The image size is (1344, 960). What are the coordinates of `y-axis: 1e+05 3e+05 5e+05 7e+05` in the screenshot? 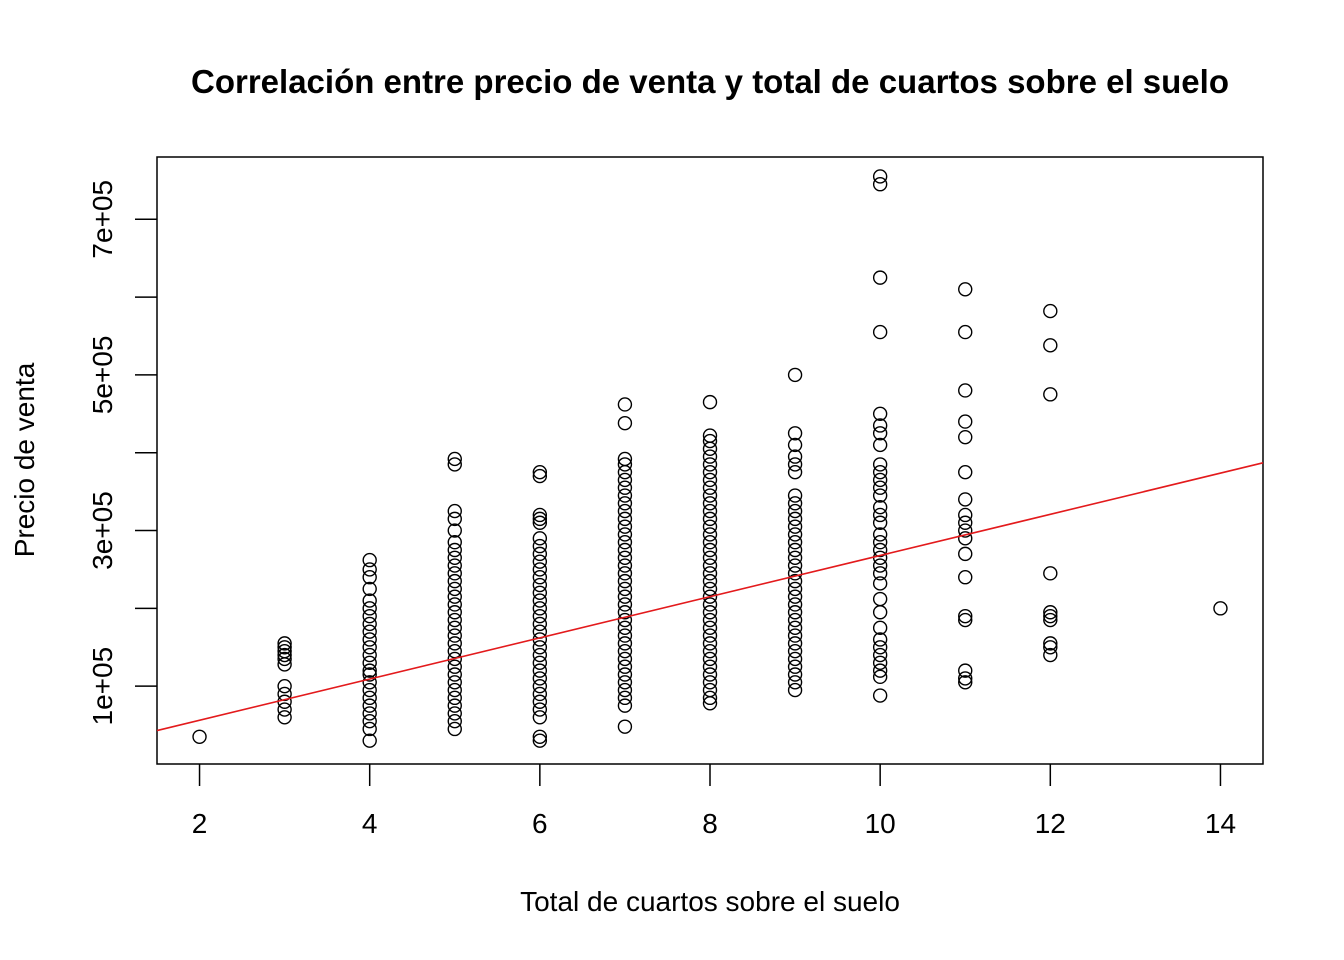 It's located at (122, 453).